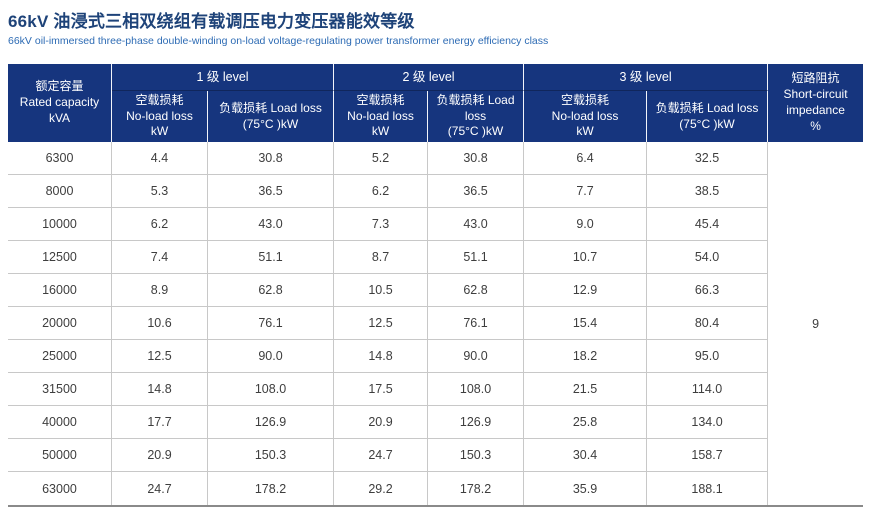  I want to click on data-cell: 114.0, so click(708, 389).